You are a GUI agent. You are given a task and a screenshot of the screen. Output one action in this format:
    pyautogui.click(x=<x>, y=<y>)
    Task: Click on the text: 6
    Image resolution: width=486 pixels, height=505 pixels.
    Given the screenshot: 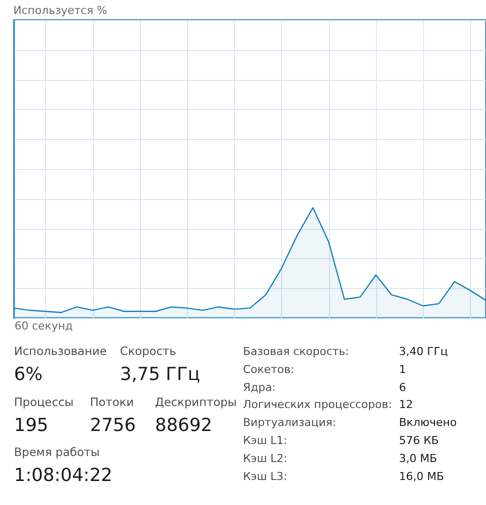 What is the action you would take?
    pyautogui.click(x=402, y=387)
    